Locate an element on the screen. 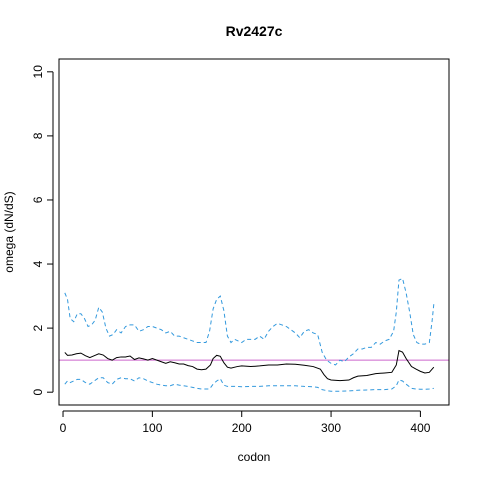 The image size is (480, 480). x-tick-label: 0 is located at coordinates (63, 428).